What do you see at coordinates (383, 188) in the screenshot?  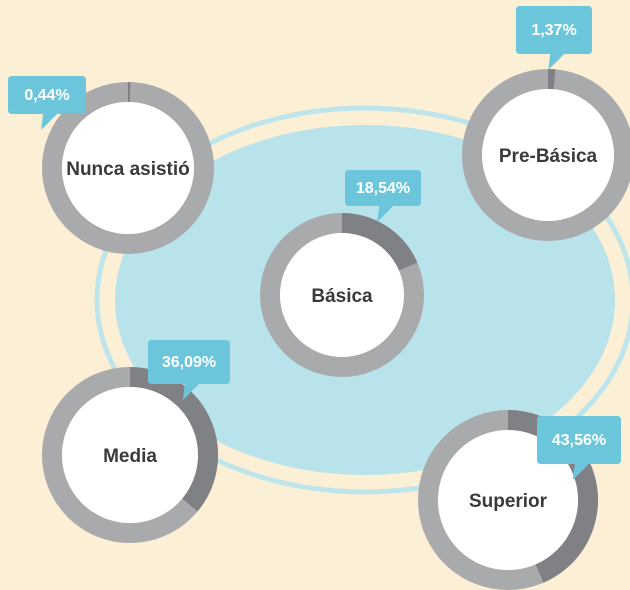 I see `value-label: 18,54%` at bounding box center [383, 188].